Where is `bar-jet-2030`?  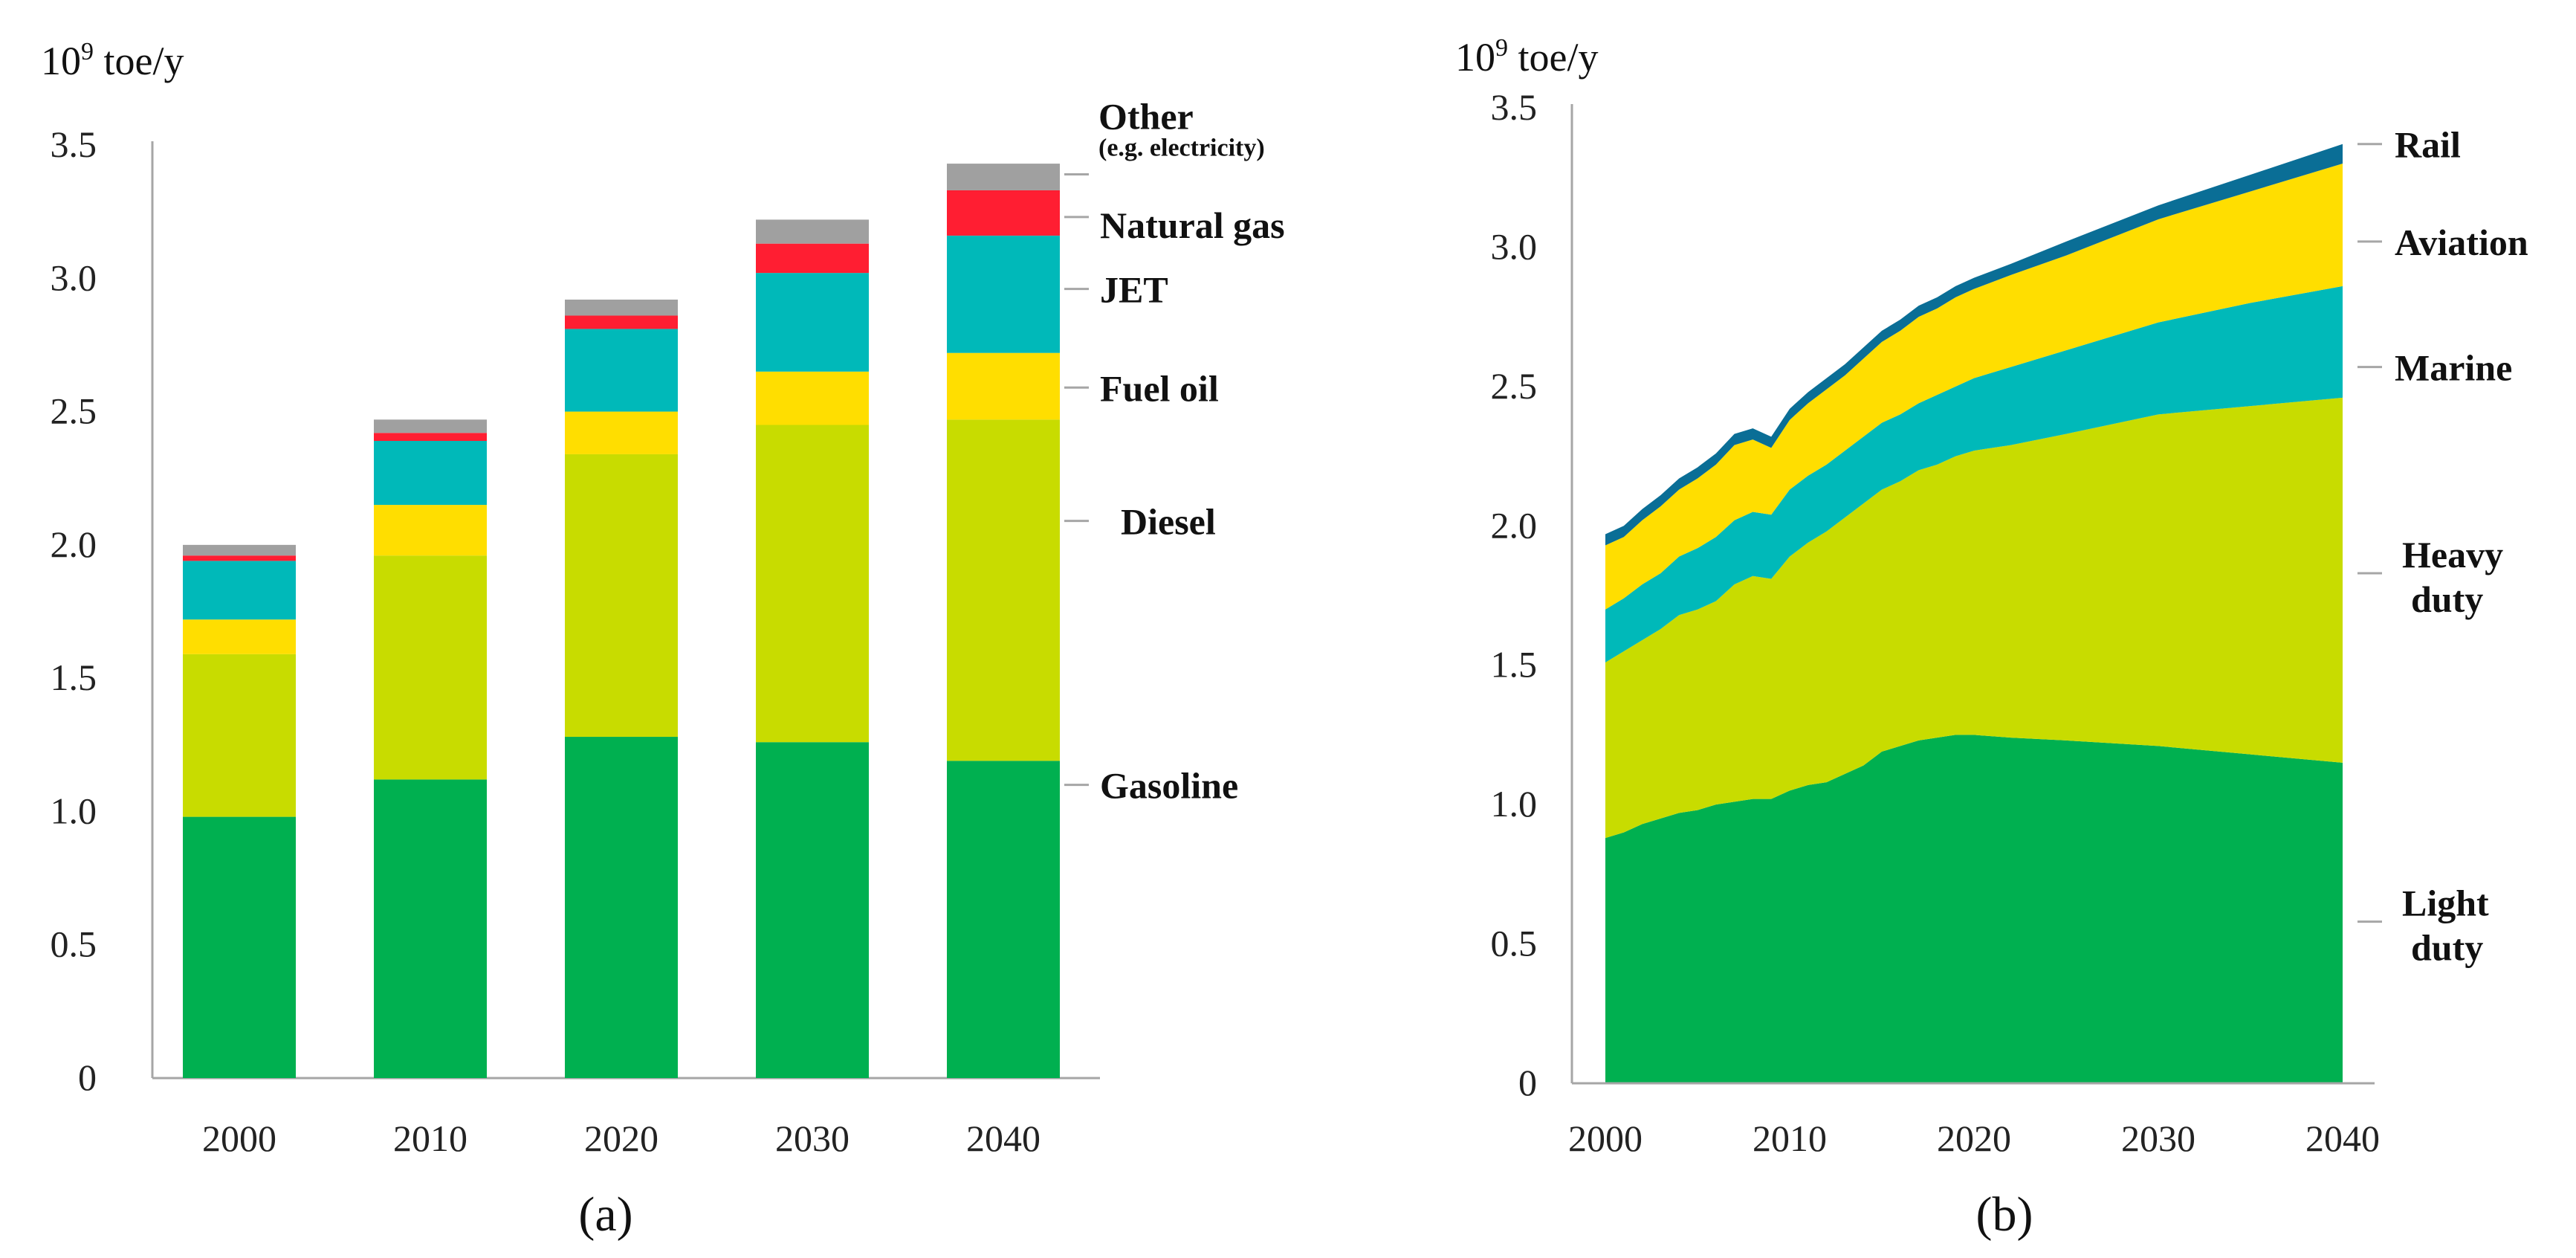 bar-jet-2030 is located at coordinates (813, 322).